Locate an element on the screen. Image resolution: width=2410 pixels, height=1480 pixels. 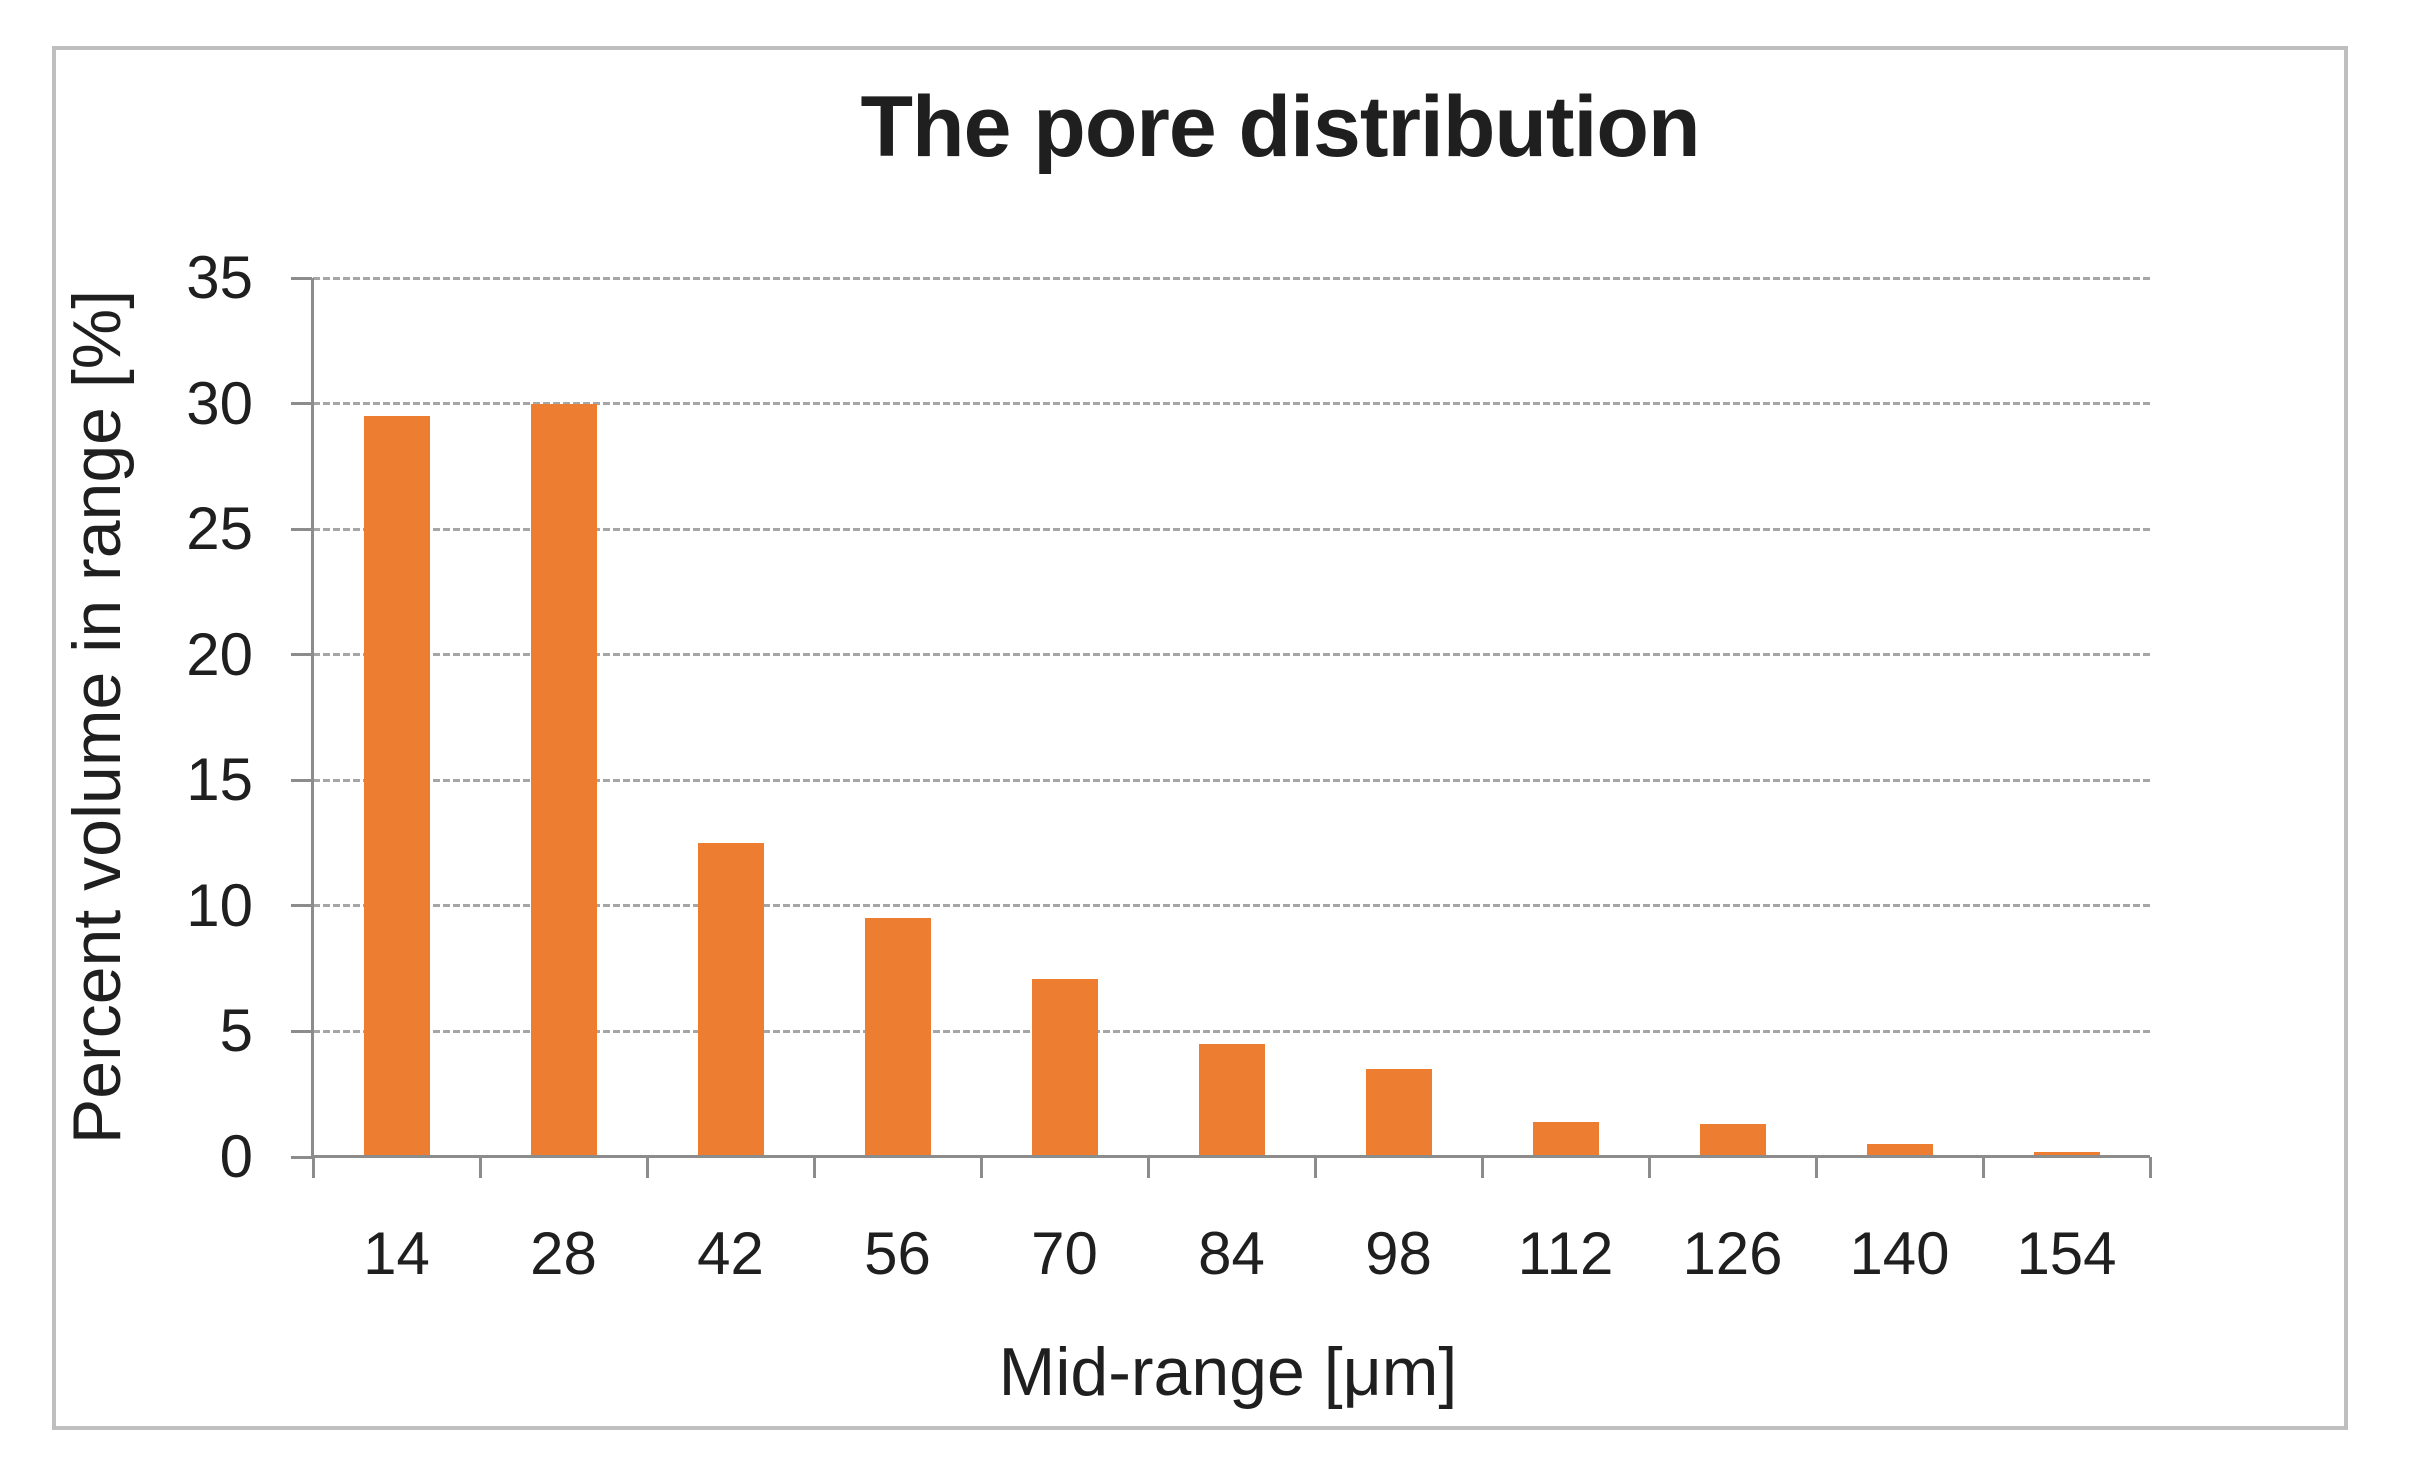
x-tick-label-28: 28 is located at coordinates (563, 1253).